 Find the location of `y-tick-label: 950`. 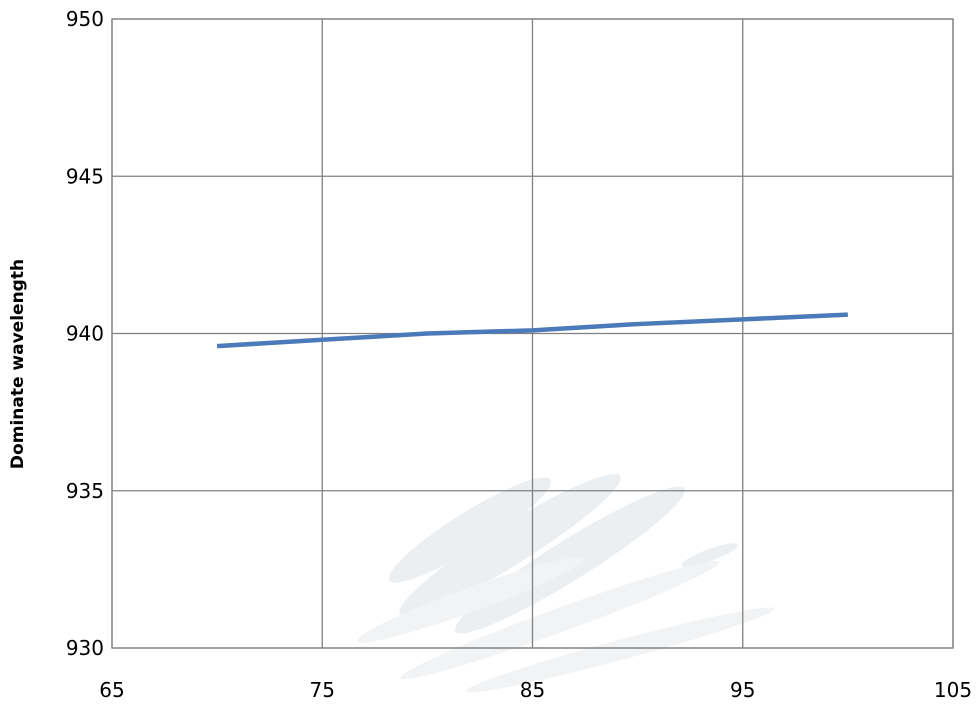

y-tick-label: 950 is located at coordinates (85, 19).